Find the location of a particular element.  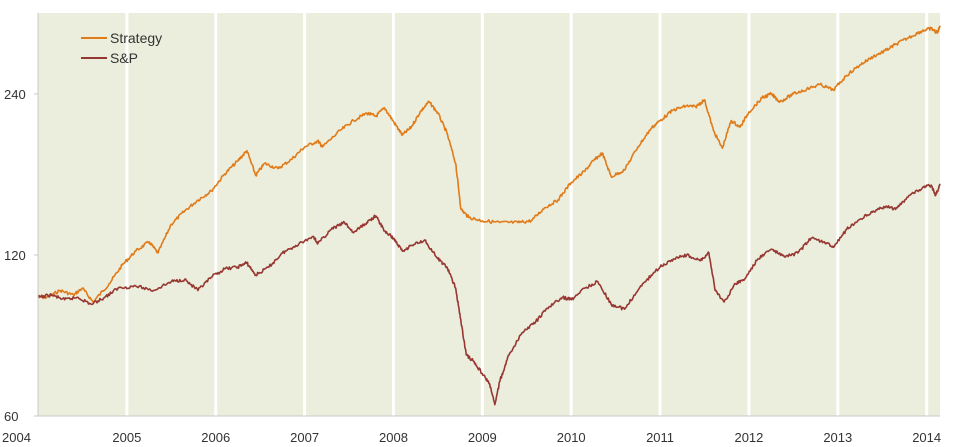

x-tick-label: 2008 is located at coordinates (393, 437).